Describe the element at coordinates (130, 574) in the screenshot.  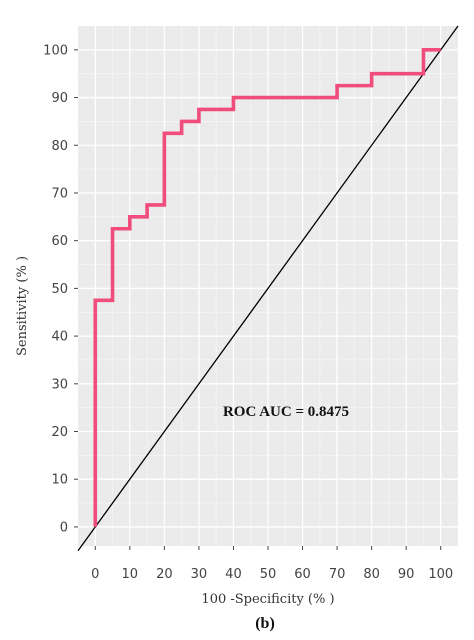
I see `x-tick-label: 10` at that location.